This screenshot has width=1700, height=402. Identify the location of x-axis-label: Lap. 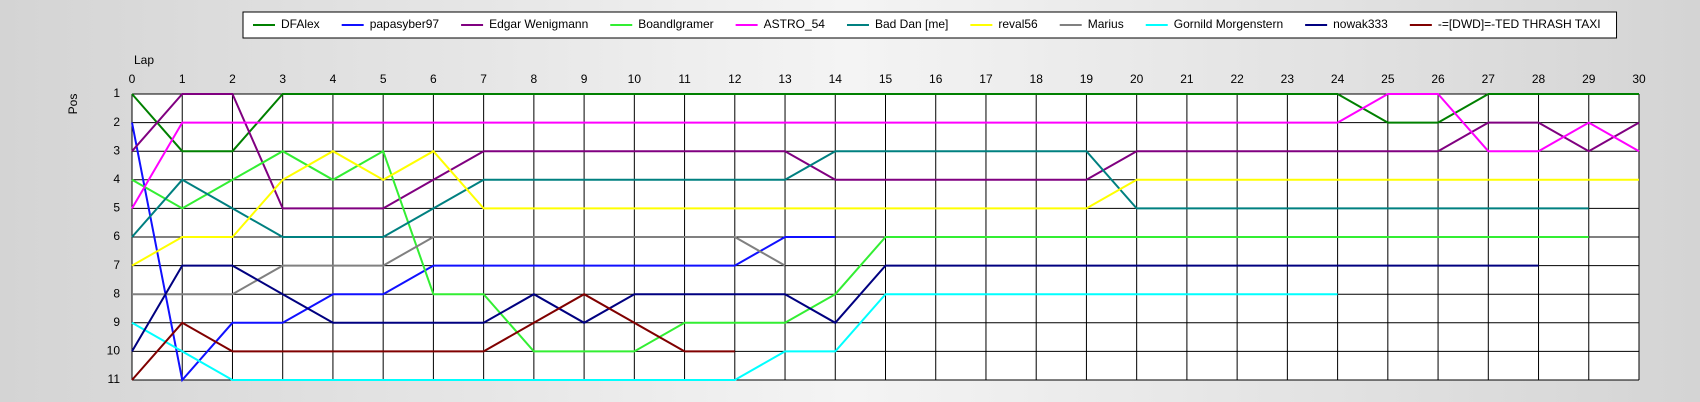
(144, 60).